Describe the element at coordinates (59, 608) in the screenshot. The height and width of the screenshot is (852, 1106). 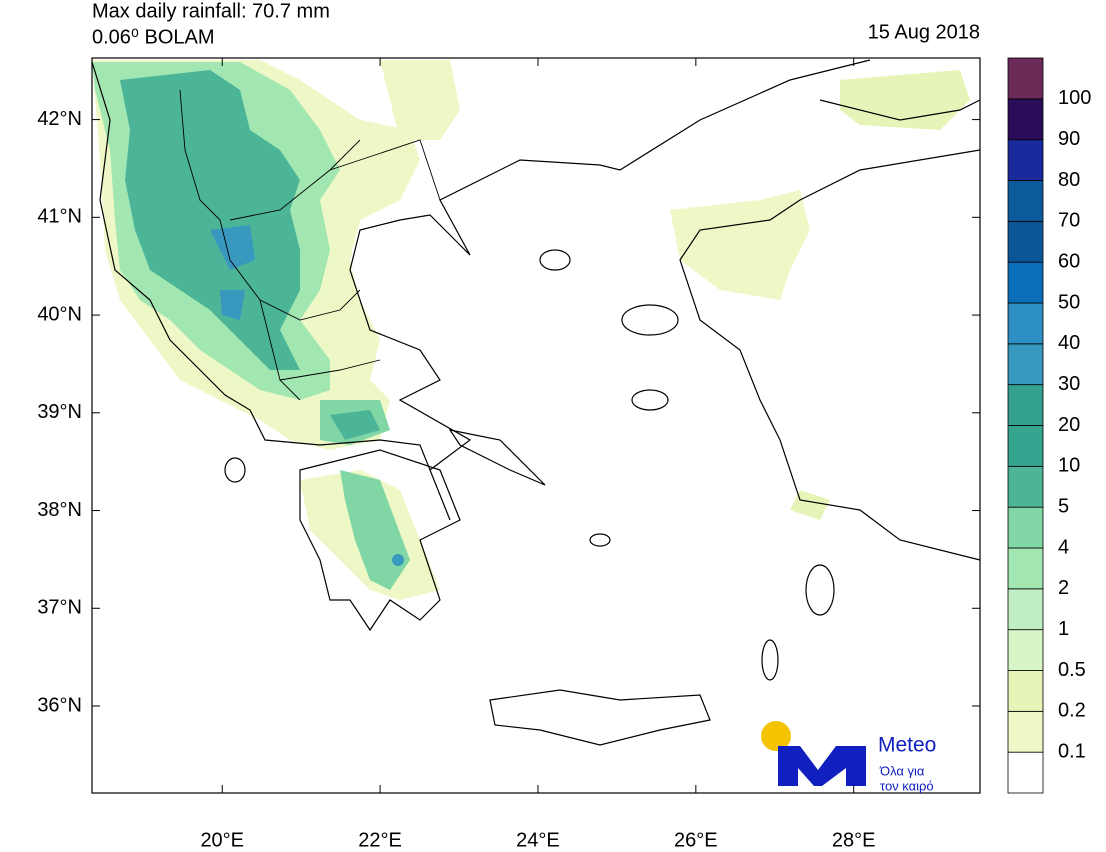
I see `y-tick-label: 37°N` at that location.